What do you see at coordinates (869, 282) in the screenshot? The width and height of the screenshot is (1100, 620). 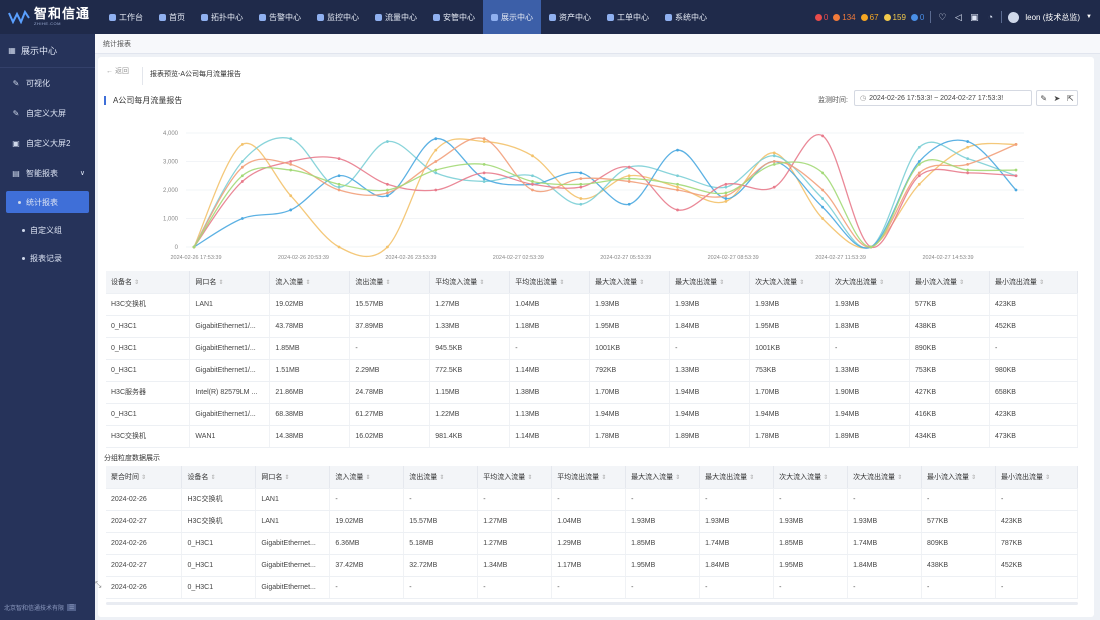 I see `column-header: 次大流出流量 ⇕` at bounding box center [869, 282].